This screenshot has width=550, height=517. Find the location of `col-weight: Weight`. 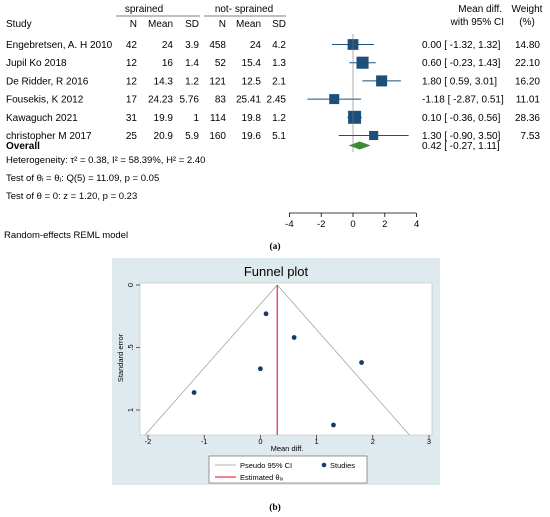

col-weight: Weight is located at coordinates (527, 9).